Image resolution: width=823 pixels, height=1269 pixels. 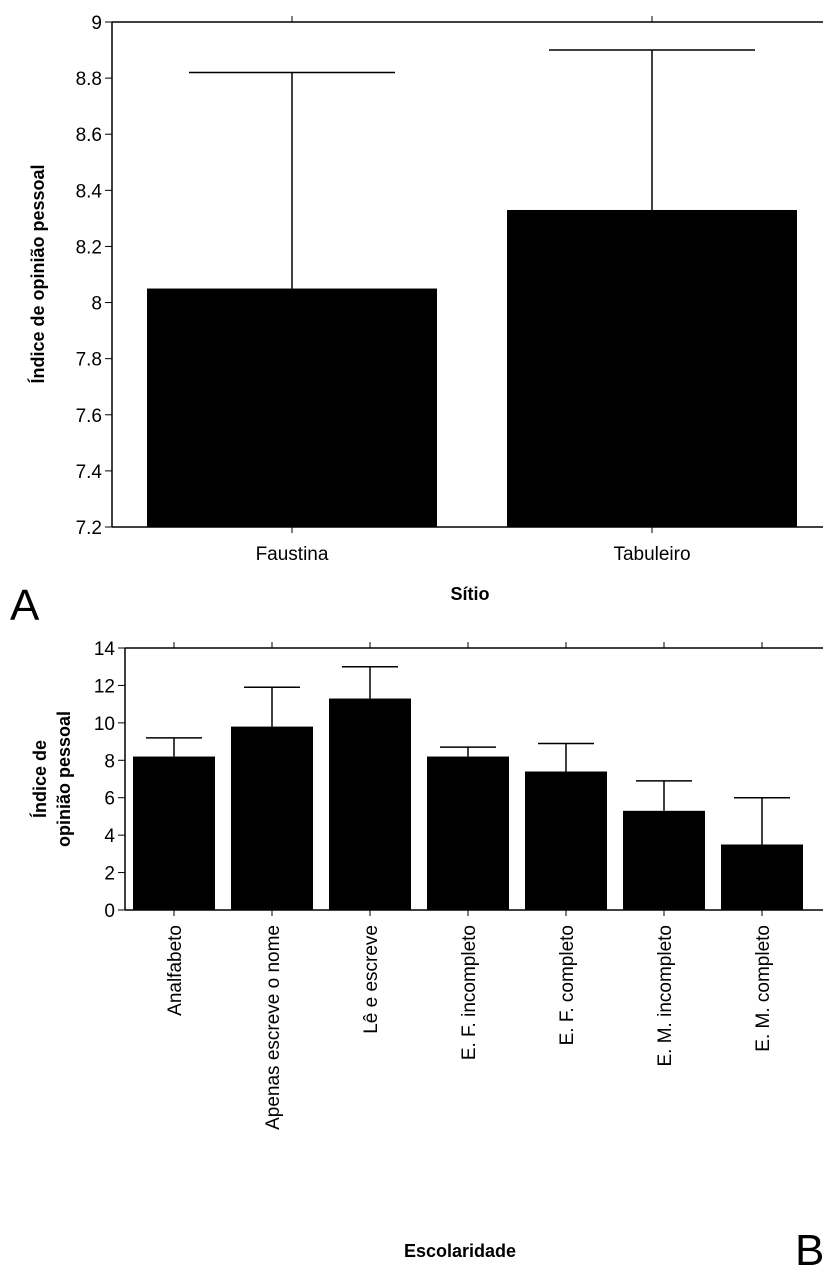 I want to click on chart-a-y-axis-title: Índice de opinião pessoal, so click(x=37, y=273).